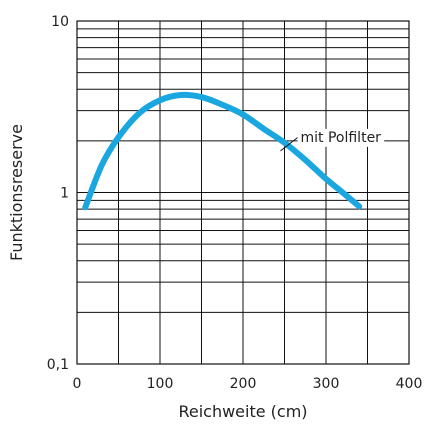 This screenshot has height=428, width=431. What do you see at coordinates (77, 384) in the screenshot?
I see `x-tick-label: 0` at bounding box center [77, 384].